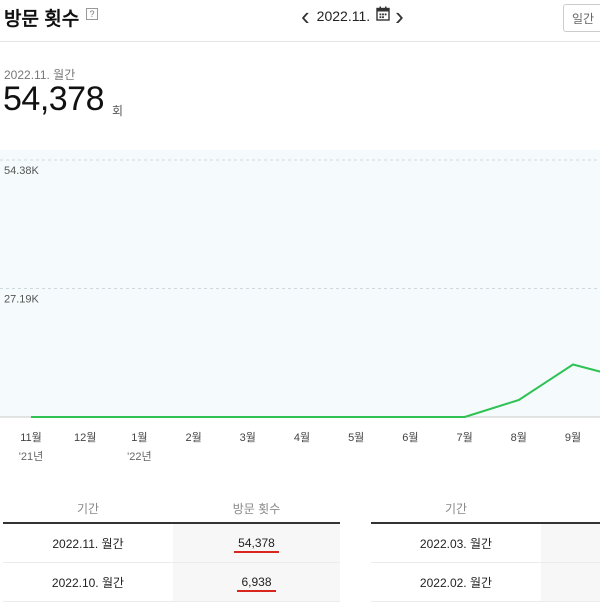  Describe the element at coordinates (248, 437) in the screenshot. I see `x-tick-label: 3월` at that location.